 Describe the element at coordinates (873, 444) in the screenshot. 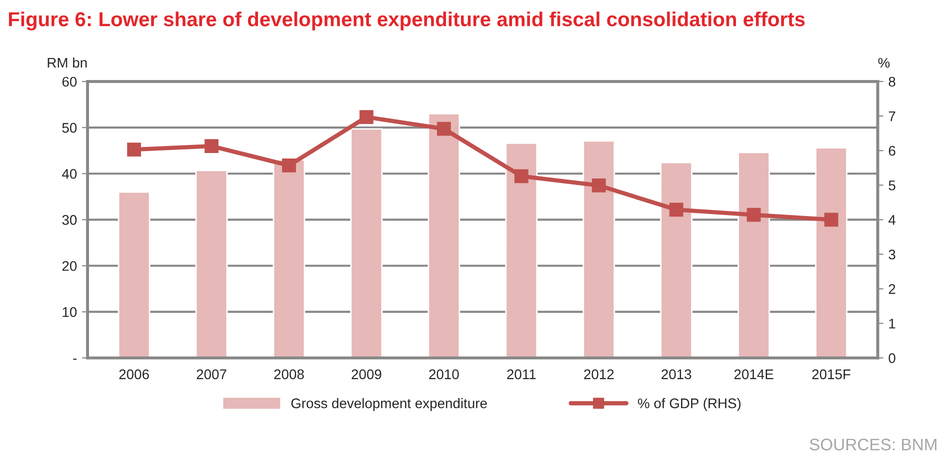

I see `source-note: SOURCES: BNM` at that location.